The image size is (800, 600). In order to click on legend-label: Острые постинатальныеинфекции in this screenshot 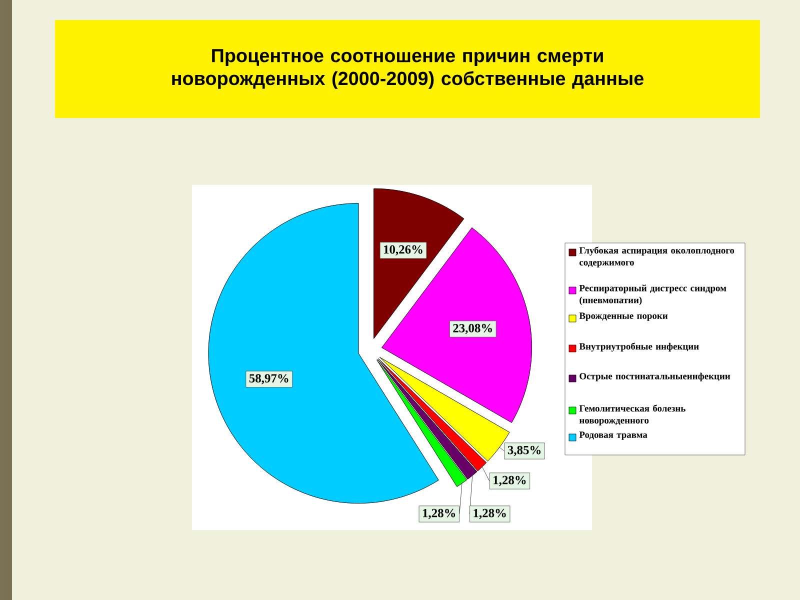, I will do `click(655, 377)`.